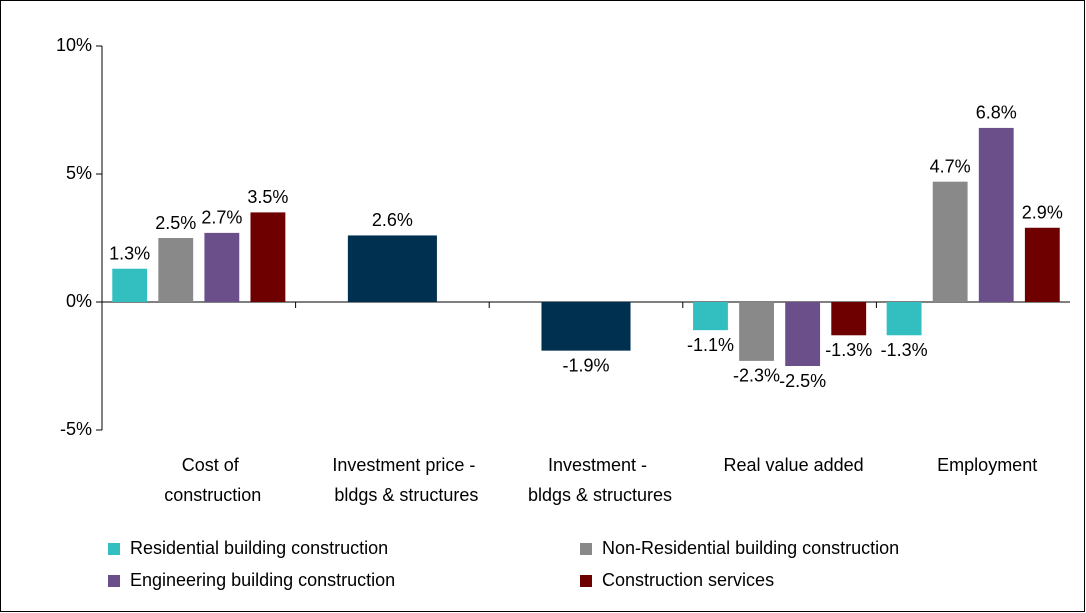 This screenshot has width=1086, height=613. Describe the element at coordinates (996, 113) in the screenshot. I see `data-label: 6.8%` at that location.